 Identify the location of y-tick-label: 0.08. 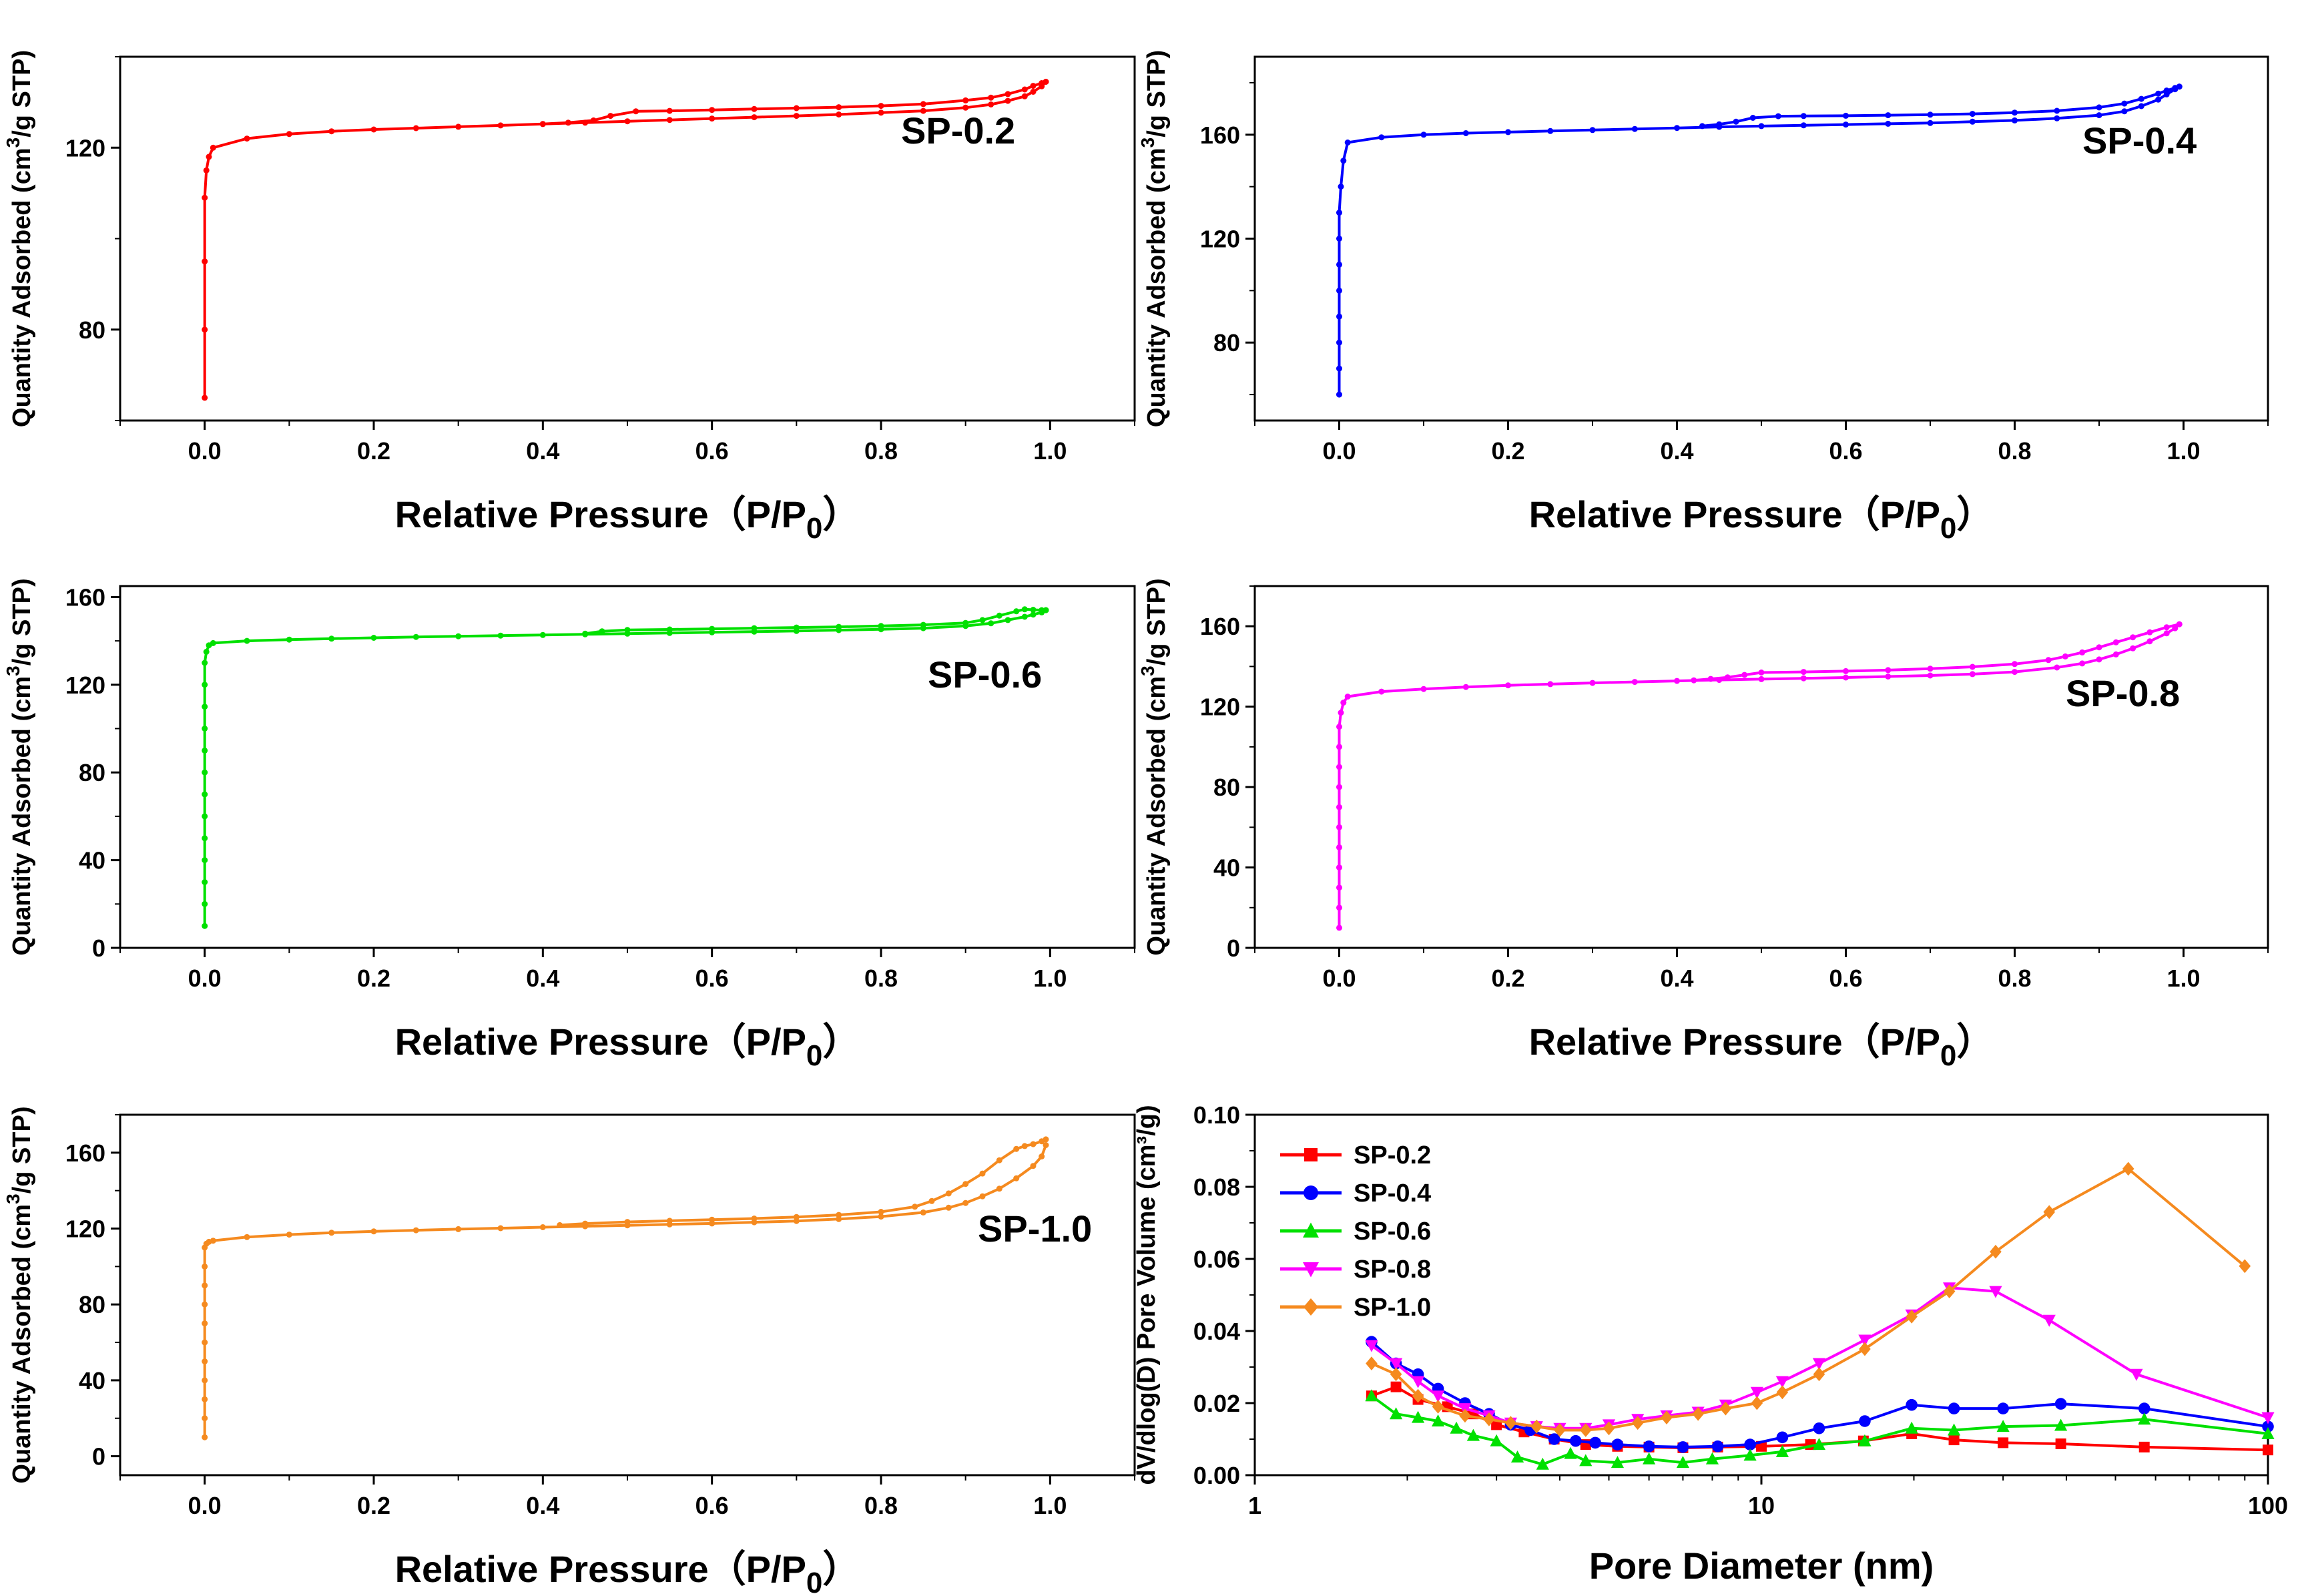
(1217, 1187).